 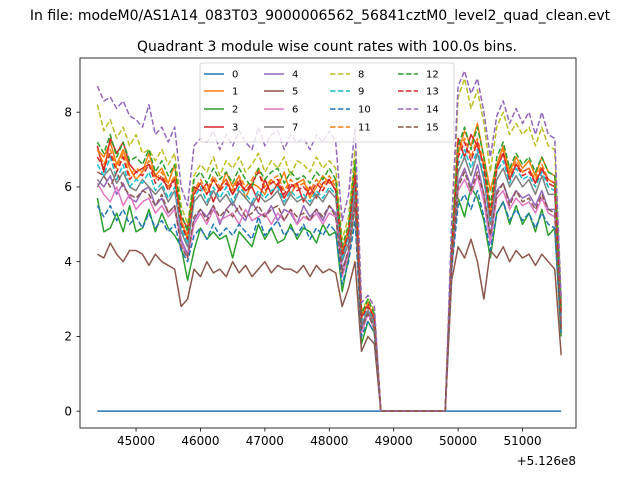 What do you see at coordinates (295, 92) in the screenshot?
I see `legend-label-5: 5` at bounding box center [295, 92].